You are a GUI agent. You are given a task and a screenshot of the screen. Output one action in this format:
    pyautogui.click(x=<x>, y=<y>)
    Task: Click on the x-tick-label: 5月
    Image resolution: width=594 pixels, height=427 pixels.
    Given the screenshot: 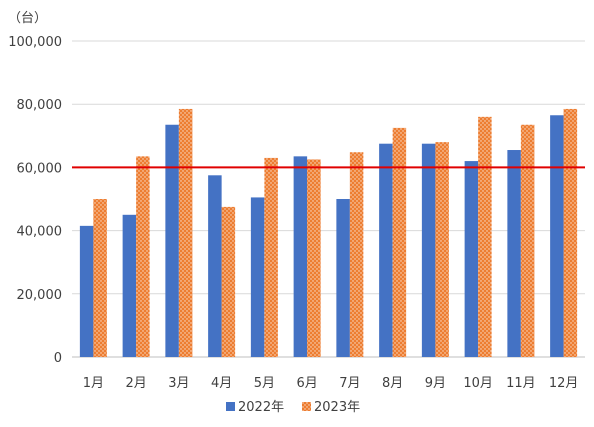 What is the action you would take?
    pyautogui.click(x=264, y=383)
    